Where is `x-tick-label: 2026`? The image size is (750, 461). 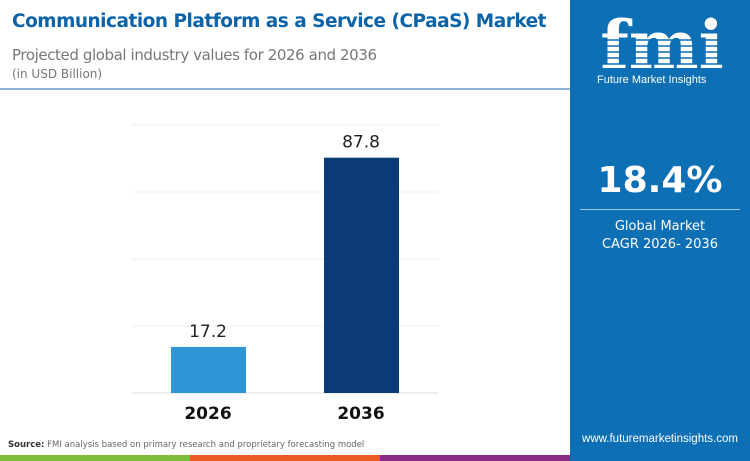 x-tick-label: 2026 is located at coordinates (207, 414).